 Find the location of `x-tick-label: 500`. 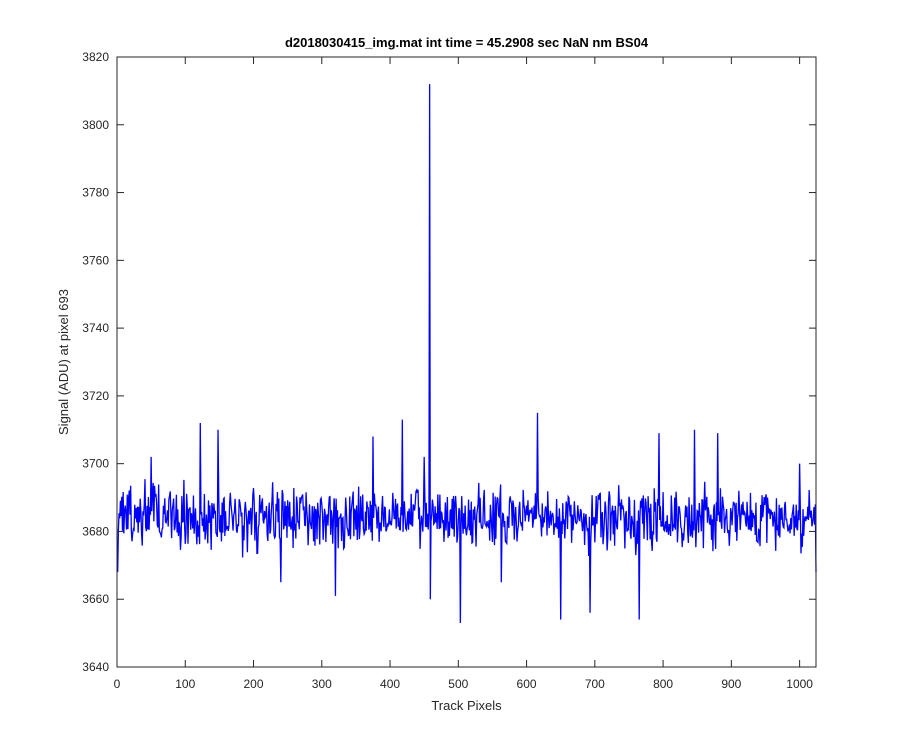

x-tick-label: 500 is located at coordinates (458, 684).